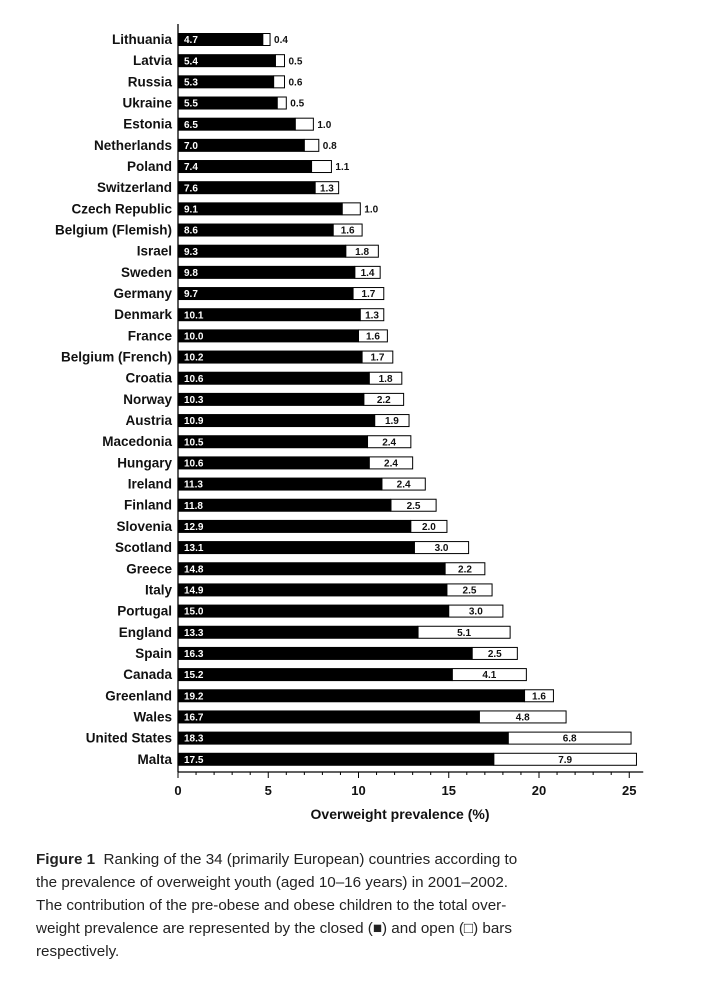 This screenshot has height=1003, width=701. Describe the element at coordinates (145, 632) in the screenshot. I see `country-label: England` at that location.